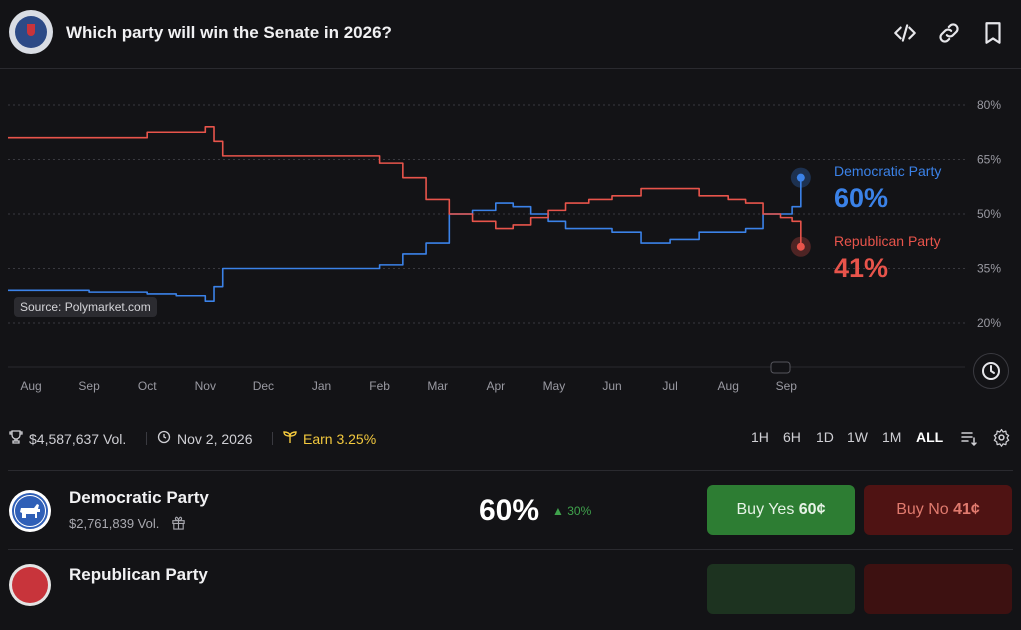 The image size is (1021, 630). What do you see at coordinates (669, 386) in the screenshot?
I see `x-tick-label: Jul` at bounding box center [669, 386].